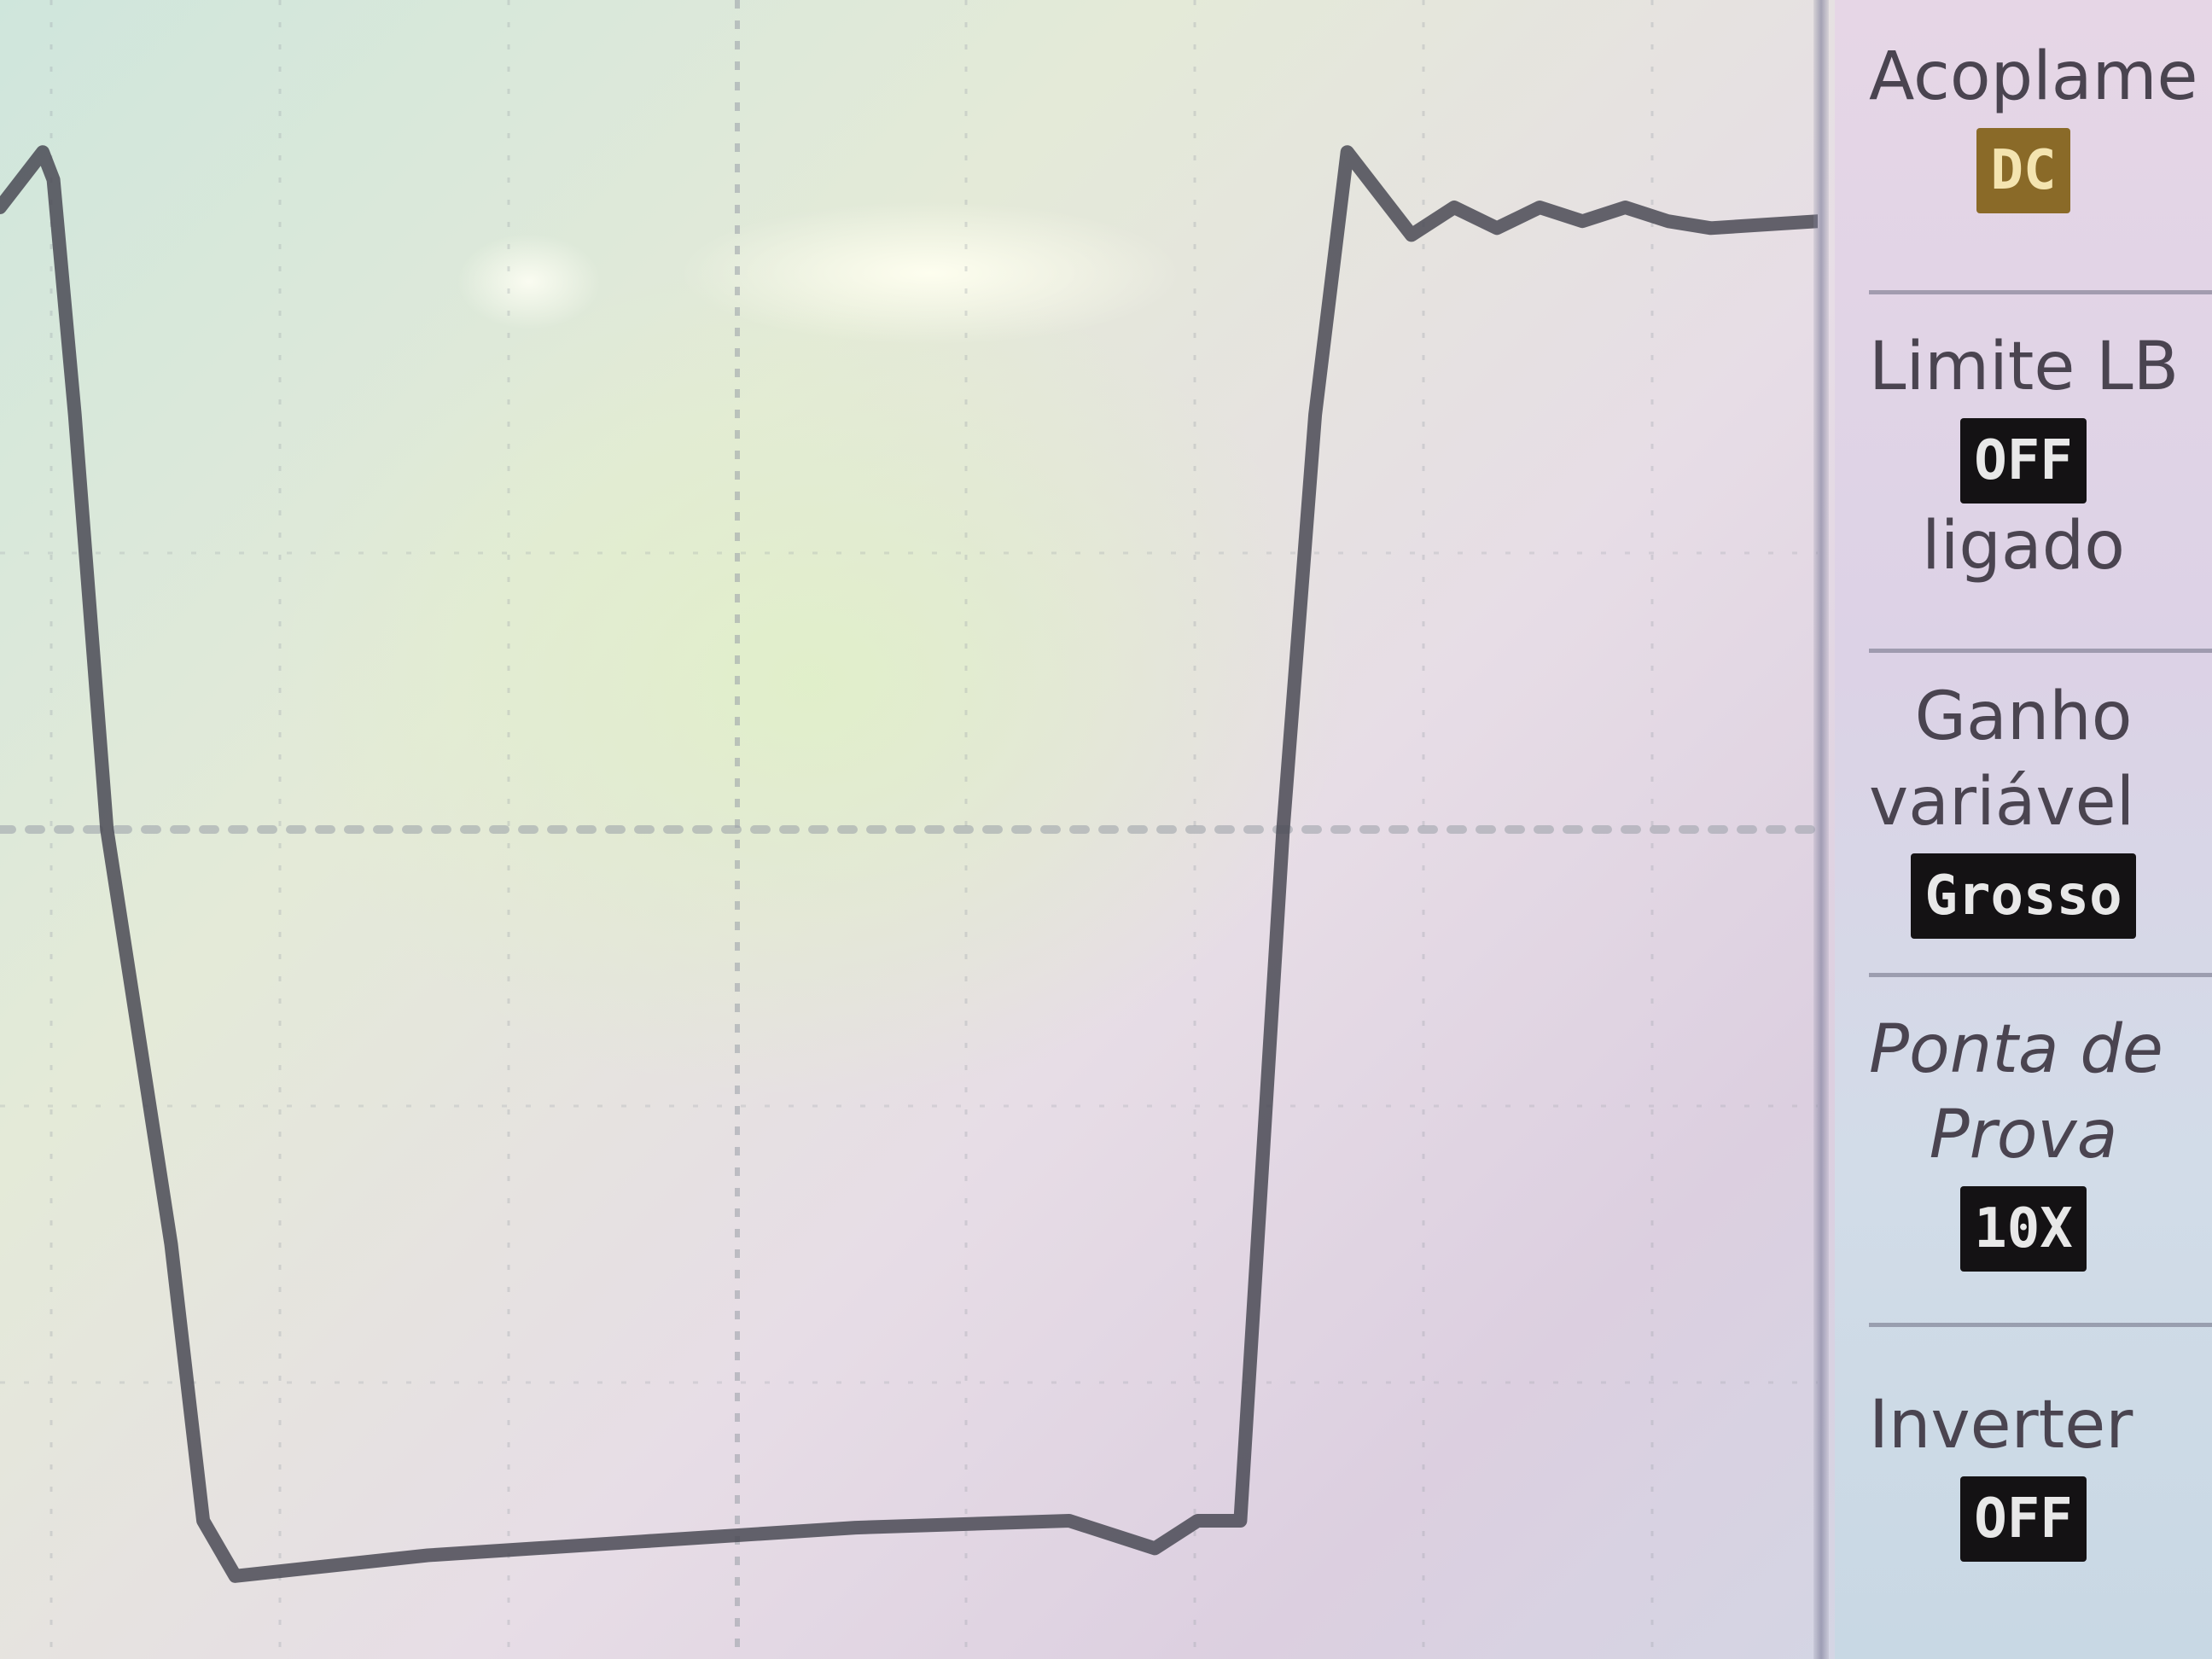  Describe the element at coordinates (2023, 1472) in the screenshot. I see `menu-item-invert: Inverter OFF` at that location.